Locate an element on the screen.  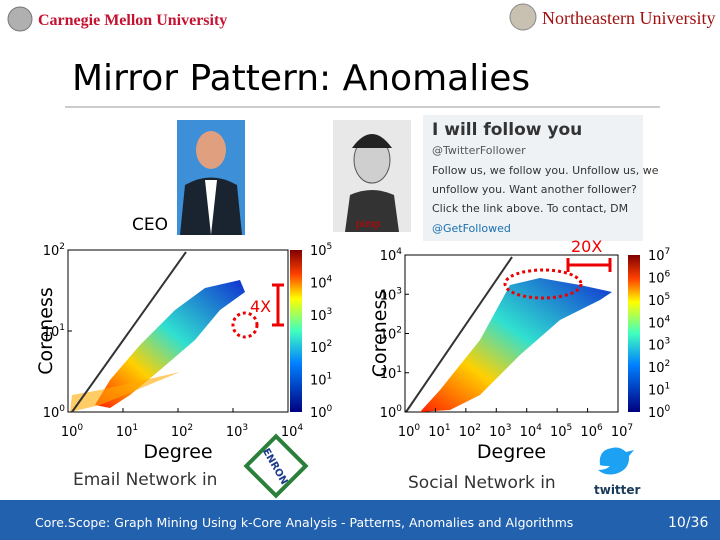
tweet-line: Click the link above. To contact, DM is located at coordinates (530, 208).